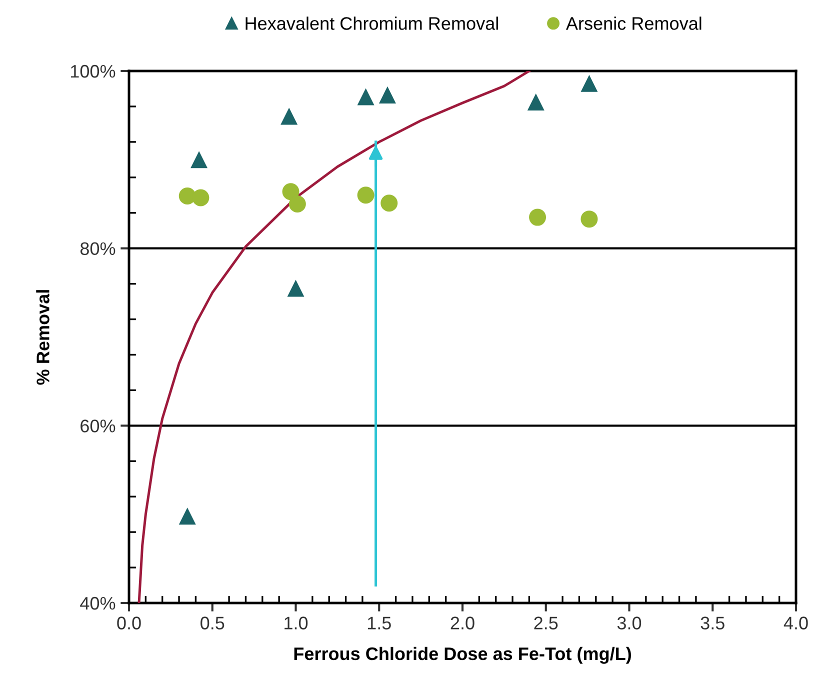  I want to click on y-tick-label: 100%, so click(93, 71).